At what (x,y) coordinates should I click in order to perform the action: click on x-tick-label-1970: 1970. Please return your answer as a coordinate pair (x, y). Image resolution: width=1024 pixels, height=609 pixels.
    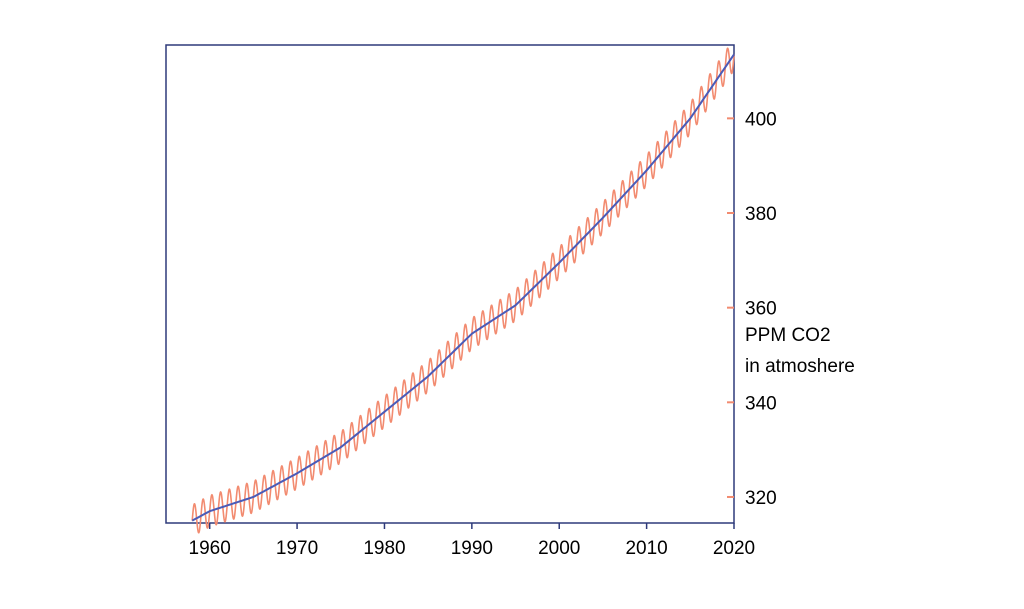
    Looking at the image, I should click on (297, 548).